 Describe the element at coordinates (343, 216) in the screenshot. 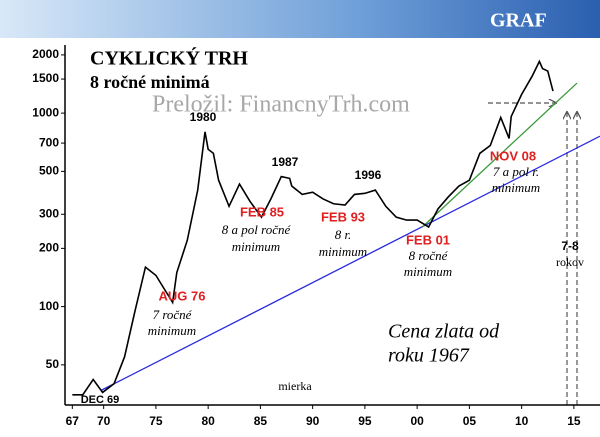

I see `annotation: FEB 93` at that location.